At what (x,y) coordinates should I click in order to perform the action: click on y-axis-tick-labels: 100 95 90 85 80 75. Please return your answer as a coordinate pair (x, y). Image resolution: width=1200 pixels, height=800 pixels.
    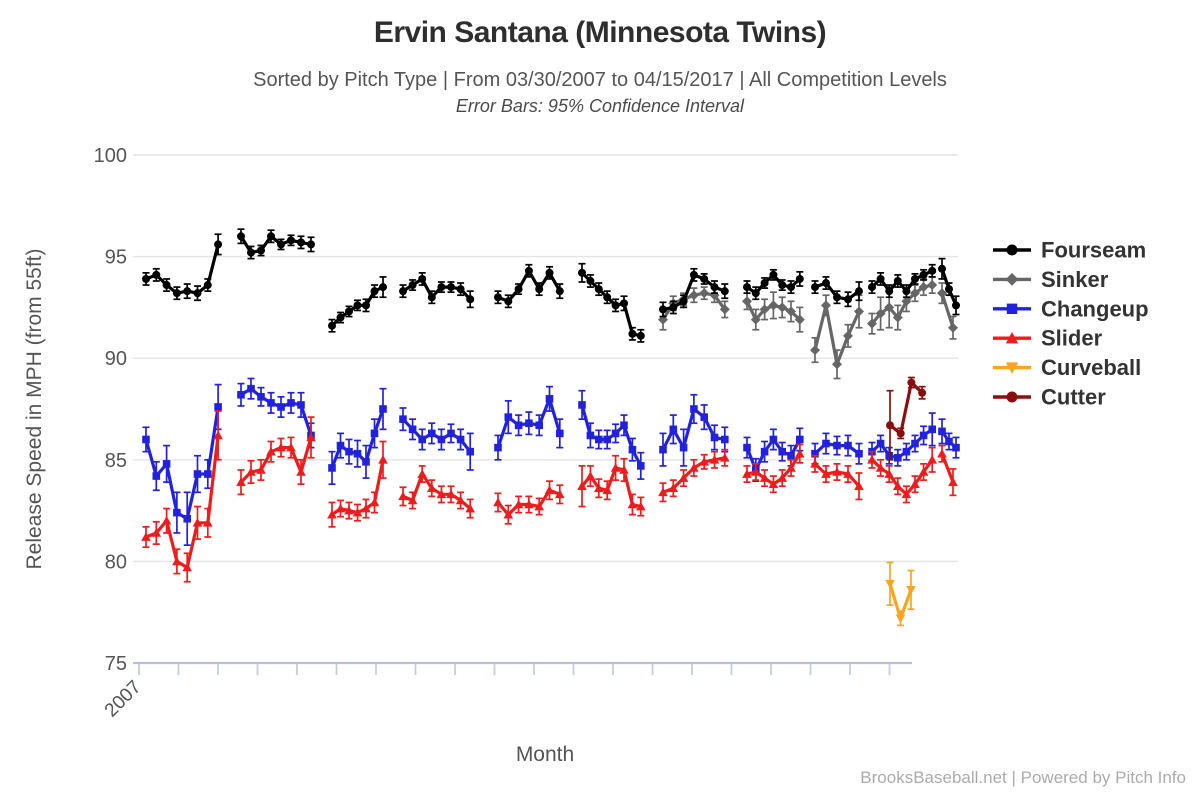
    Looking at the image, I should click on (110, 410).